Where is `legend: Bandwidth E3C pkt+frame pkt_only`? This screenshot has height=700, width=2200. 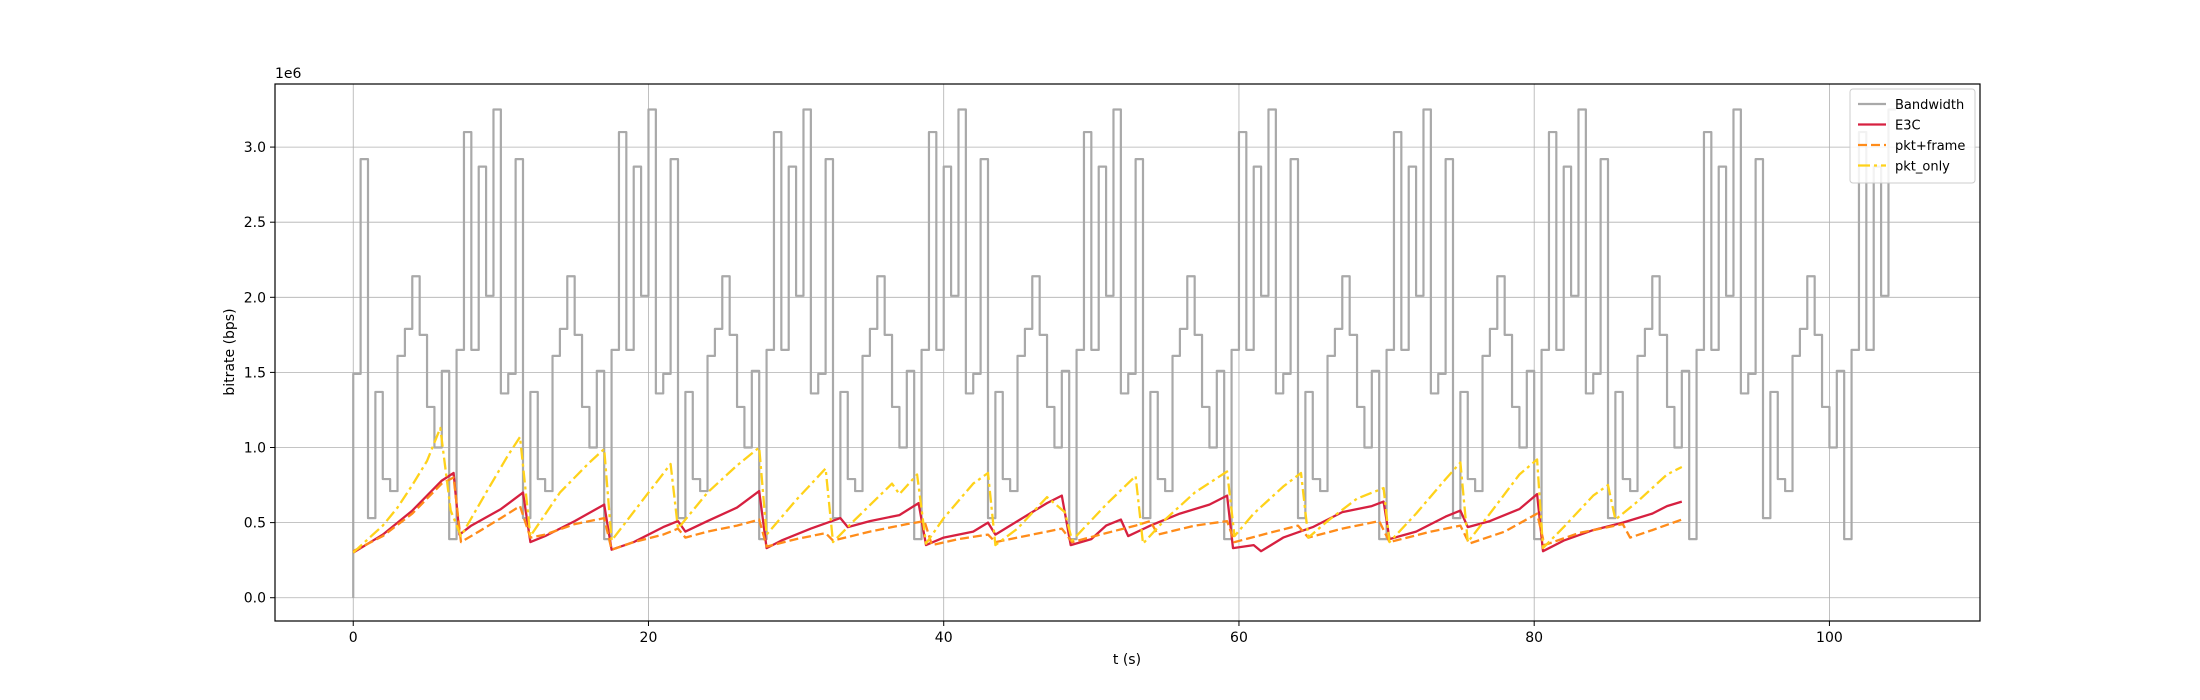 legend: Bandwidth E3C pkt+frame pkt_only is located at coordinates (1912, 136).